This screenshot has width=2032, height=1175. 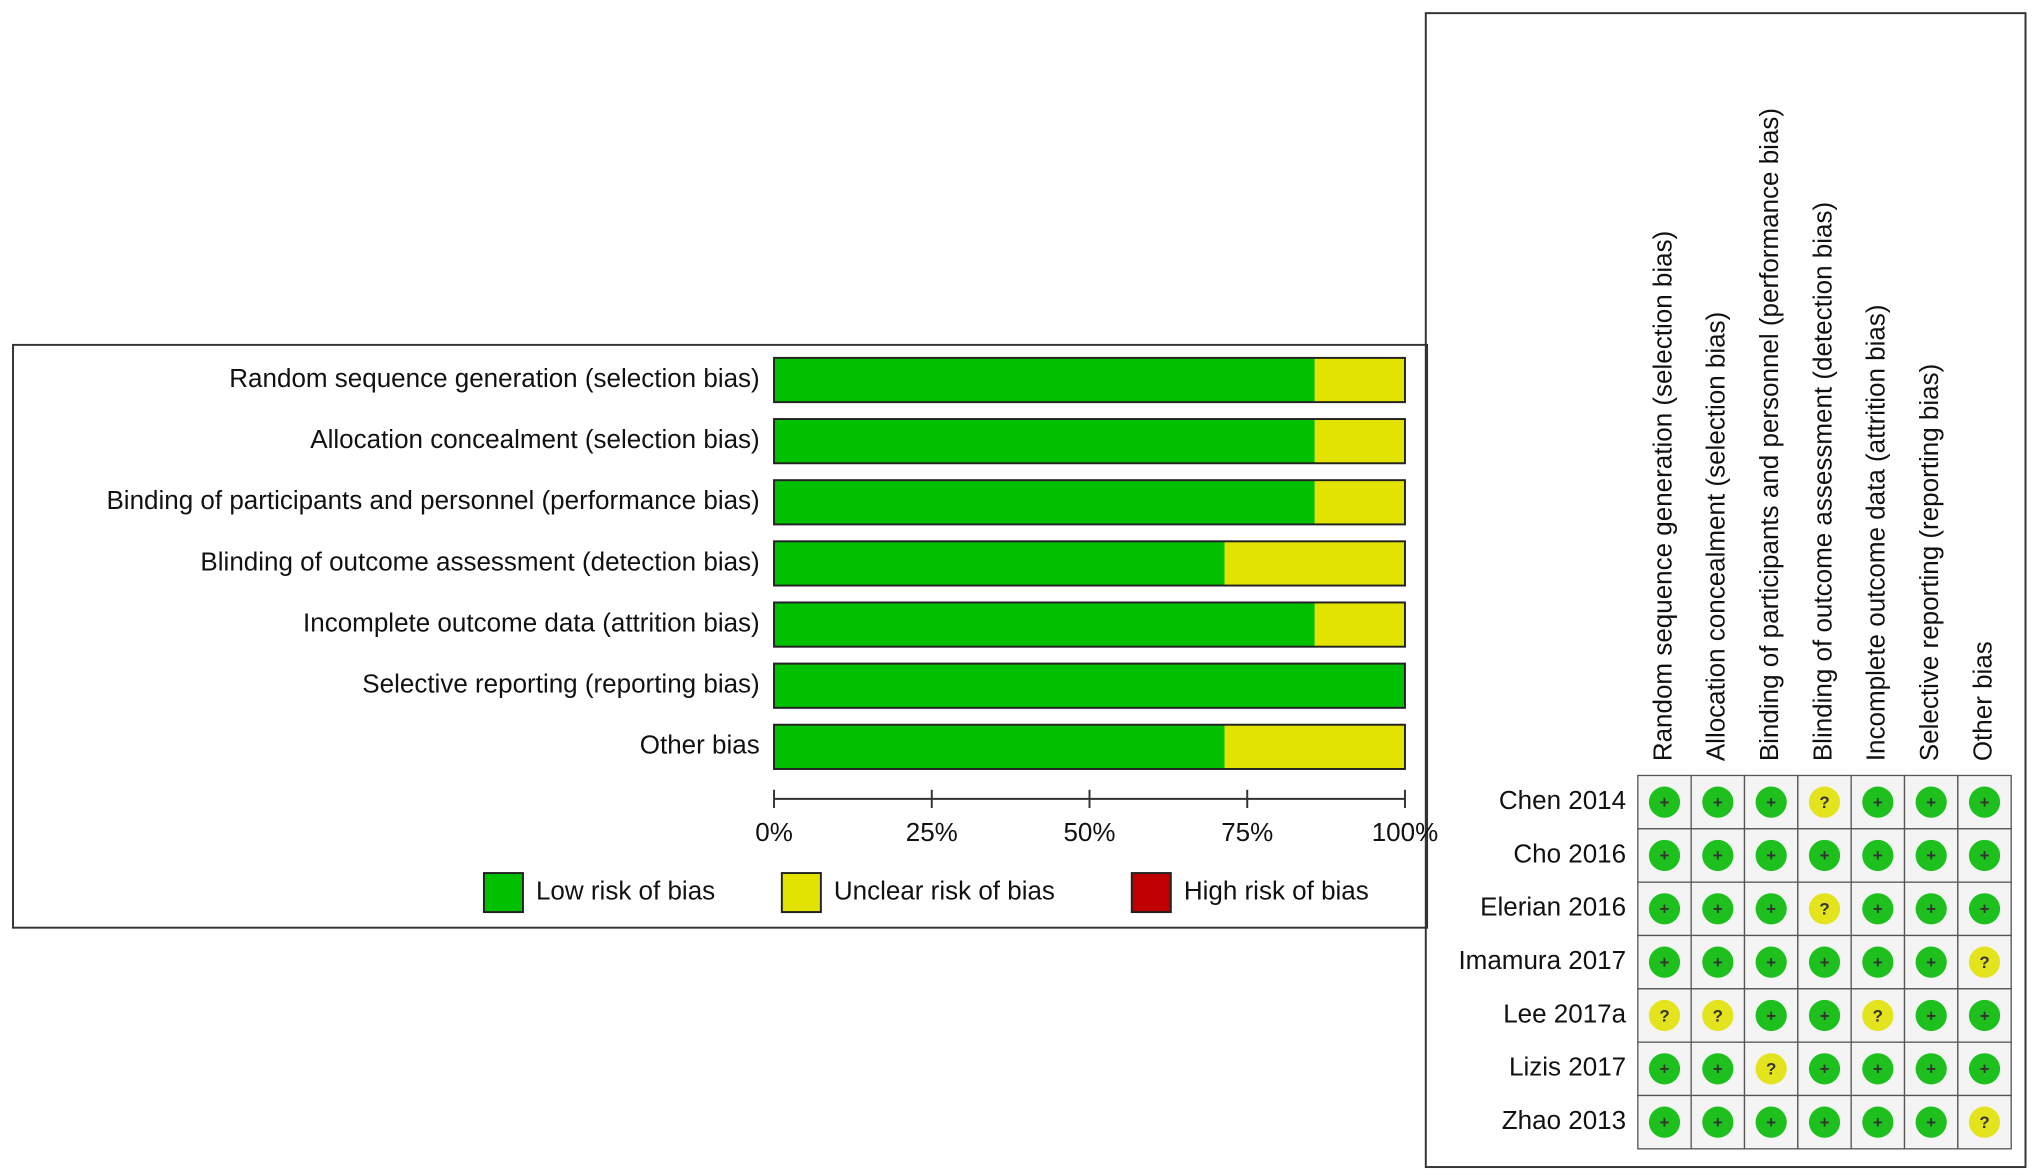 What do you see at coordinates (625, 890) in the screenshot?
I see `legend-label: Low risk of bias` at bounding box center [625, 890].